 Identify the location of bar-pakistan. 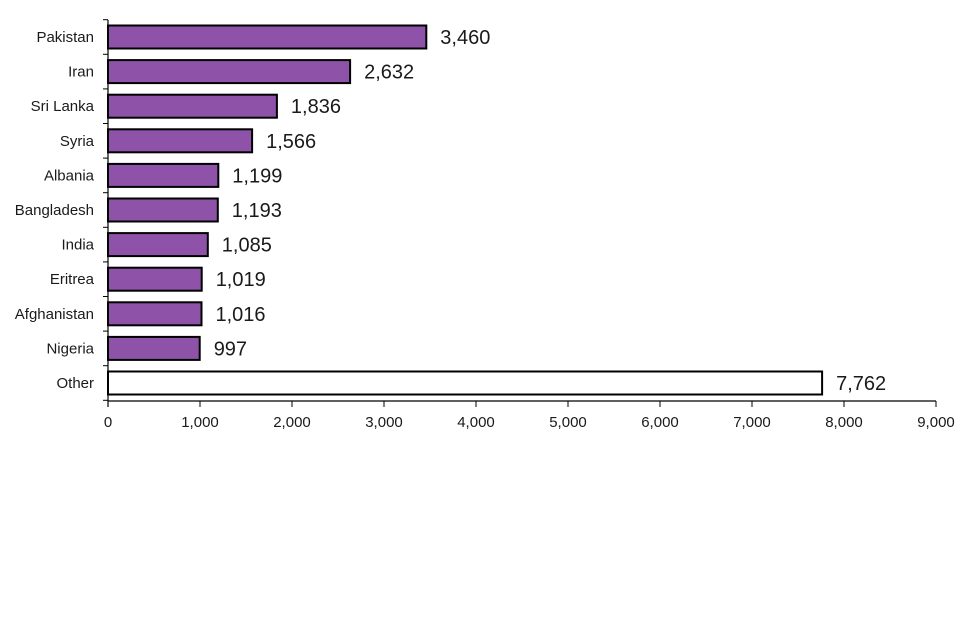
(267, 37).